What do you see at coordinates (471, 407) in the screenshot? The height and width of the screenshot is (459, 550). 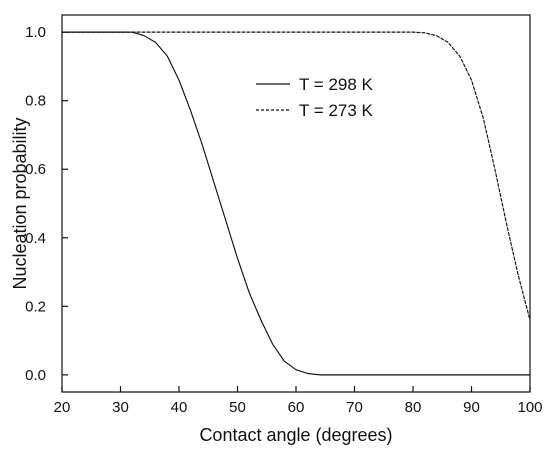 I see `x-tick-label: 90` at bounding box center [471, 407].